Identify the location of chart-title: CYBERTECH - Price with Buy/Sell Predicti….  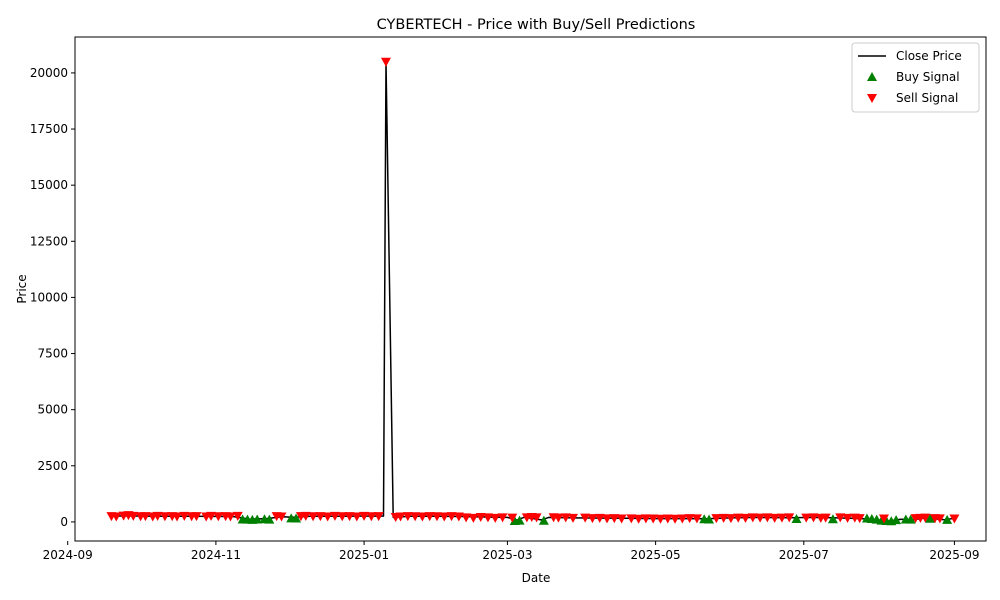
(536, 25).